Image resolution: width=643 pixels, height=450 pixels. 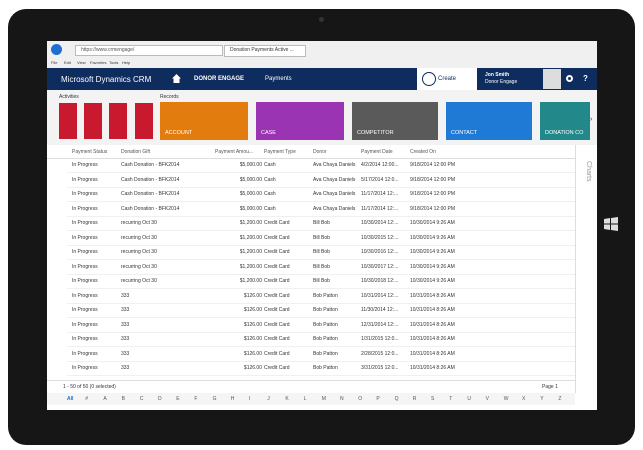 I want to click on alphabet-letter: All, so click(x=70, y=399).